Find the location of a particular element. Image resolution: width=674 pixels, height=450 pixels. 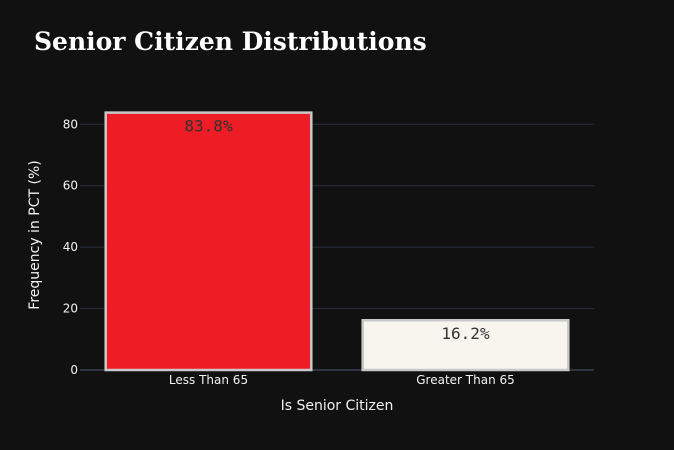

y-tick-label: 60 is located at coordinates (70, 186).